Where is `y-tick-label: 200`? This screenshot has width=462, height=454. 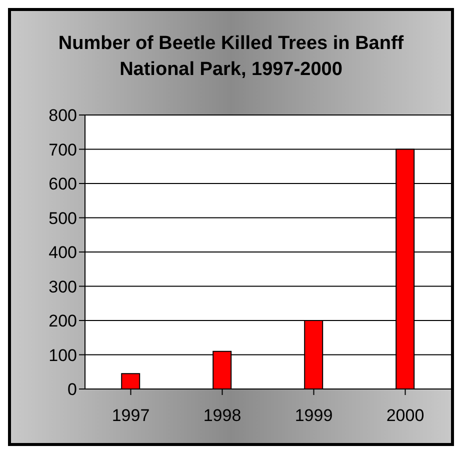
y-tick-label: 200 is located at coordinates (62, 321).